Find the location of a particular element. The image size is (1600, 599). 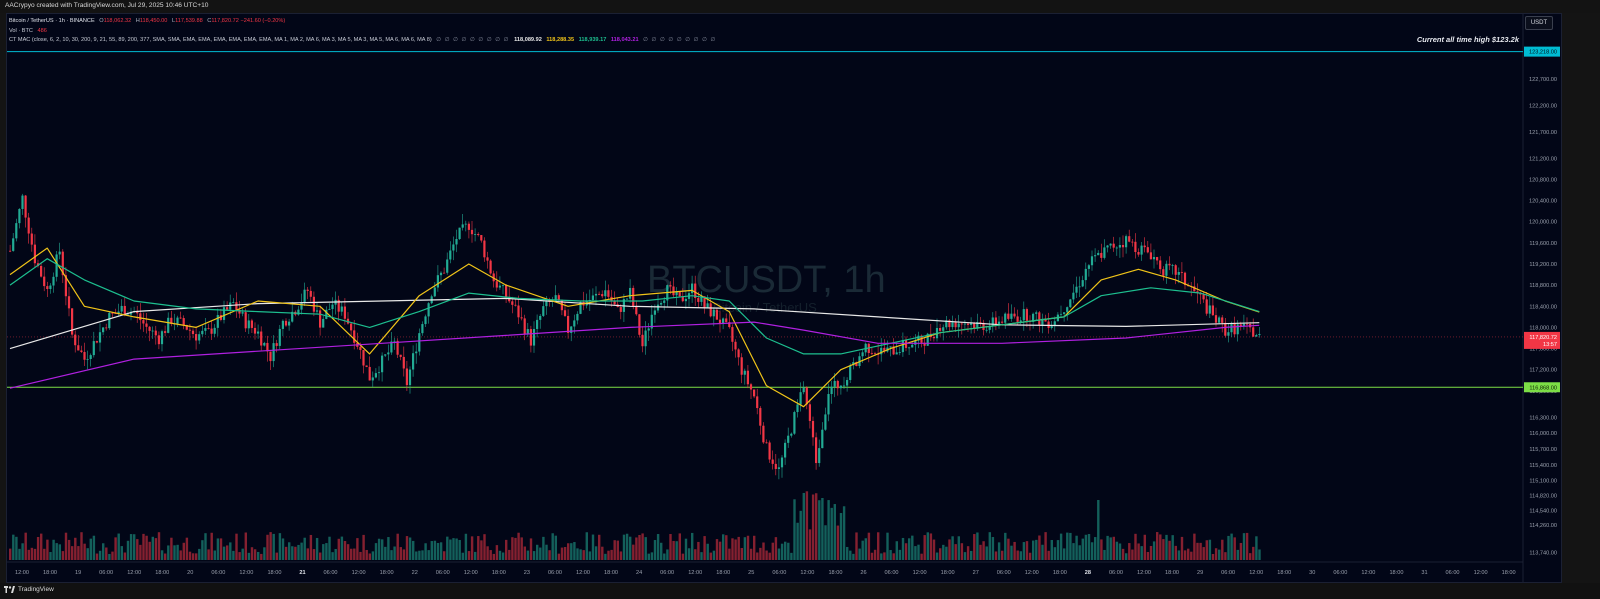

volume-row: Vol · BTC 486 is located at coordinates (362, 32).